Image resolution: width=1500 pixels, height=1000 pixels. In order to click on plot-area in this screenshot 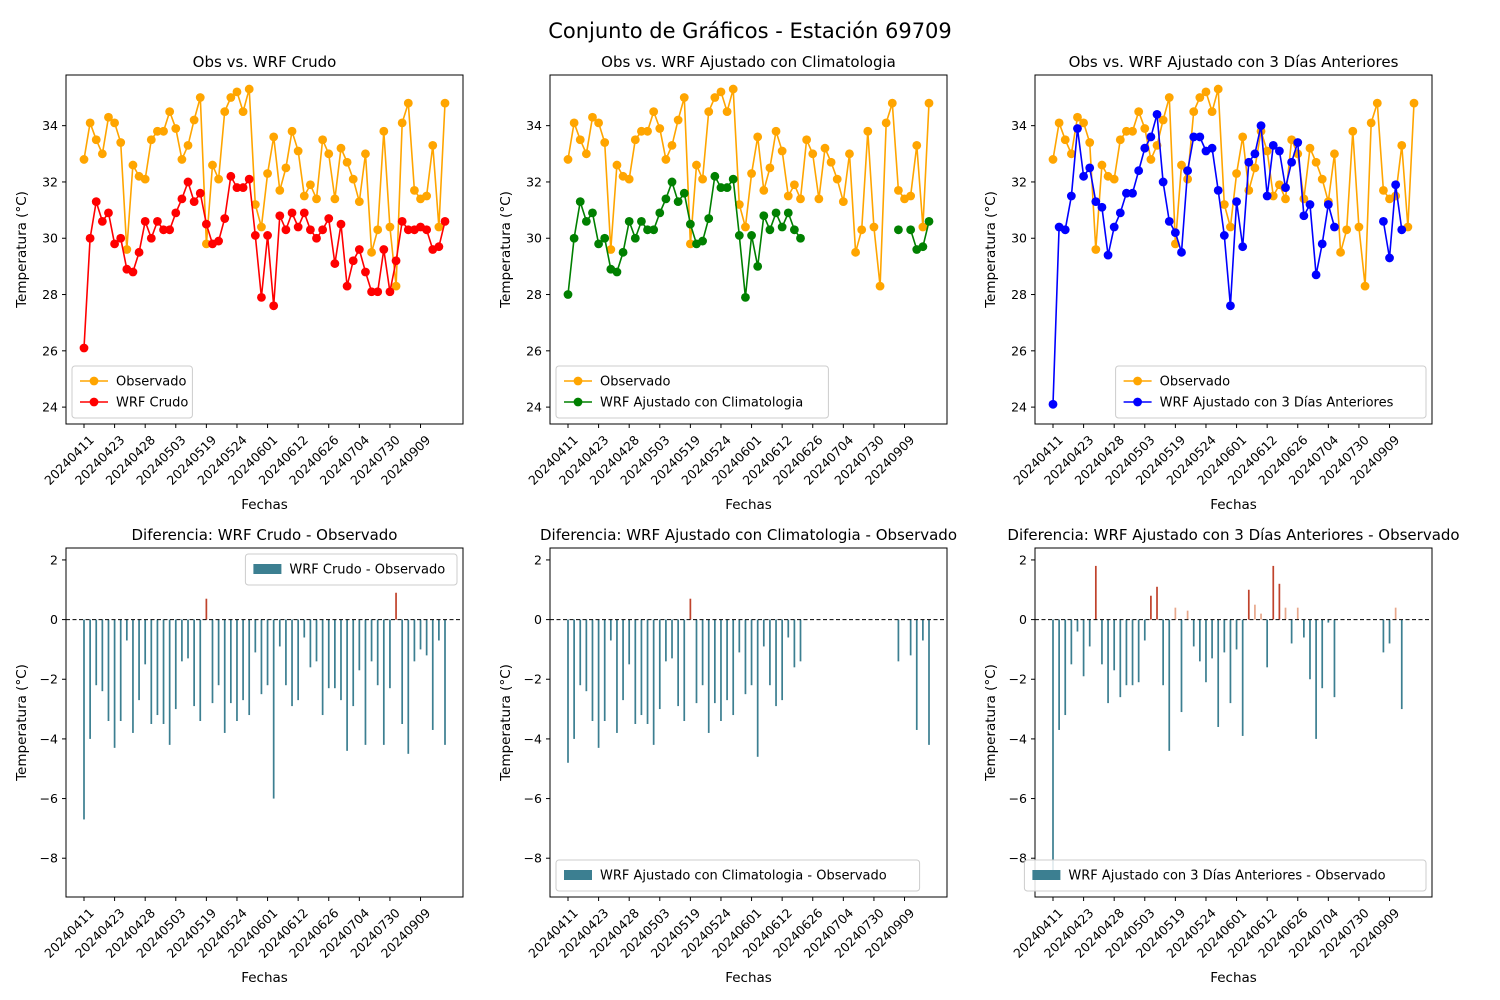, I will do `click(748, 193)`.